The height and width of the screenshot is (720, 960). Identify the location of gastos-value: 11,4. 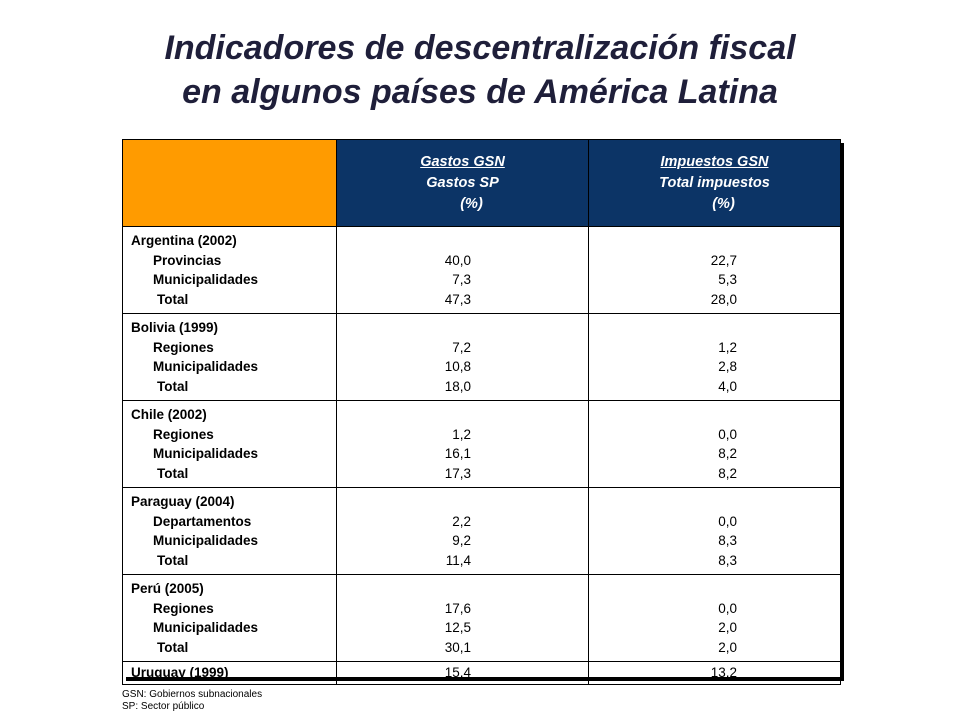
(458, 560).